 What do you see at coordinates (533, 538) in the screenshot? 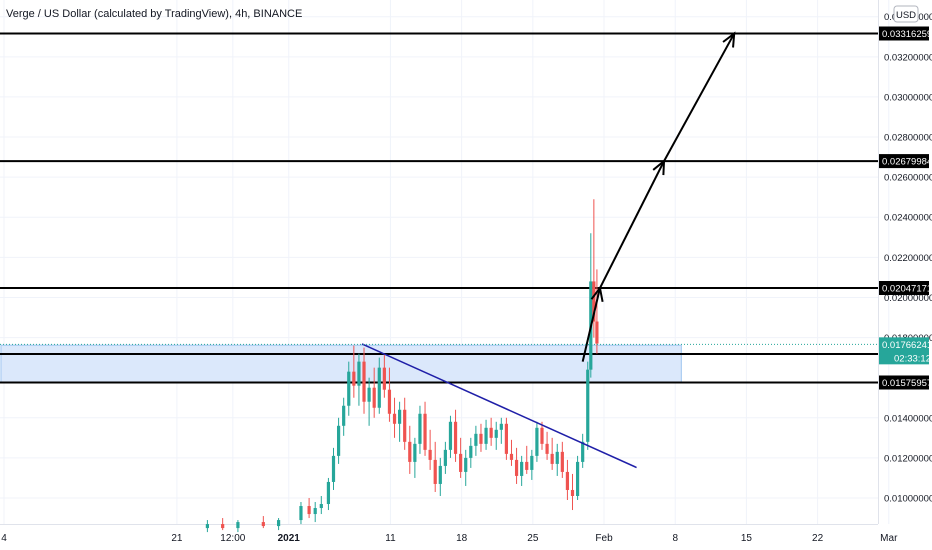
I see `time-tick-label: 25` at bounding box center [533, 538].